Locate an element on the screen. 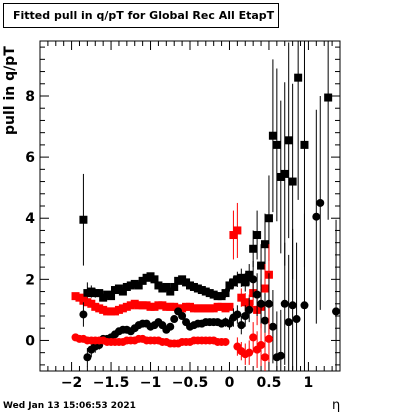 The image size is (400, 414). x-tick-label: 1 is located at coordinates (309, 383).